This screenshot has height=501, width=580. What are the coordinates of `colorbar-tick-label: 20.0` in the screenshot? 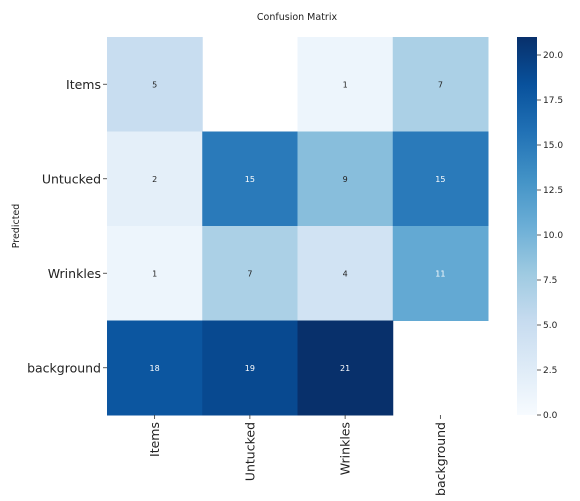 It's located at (553, 56).